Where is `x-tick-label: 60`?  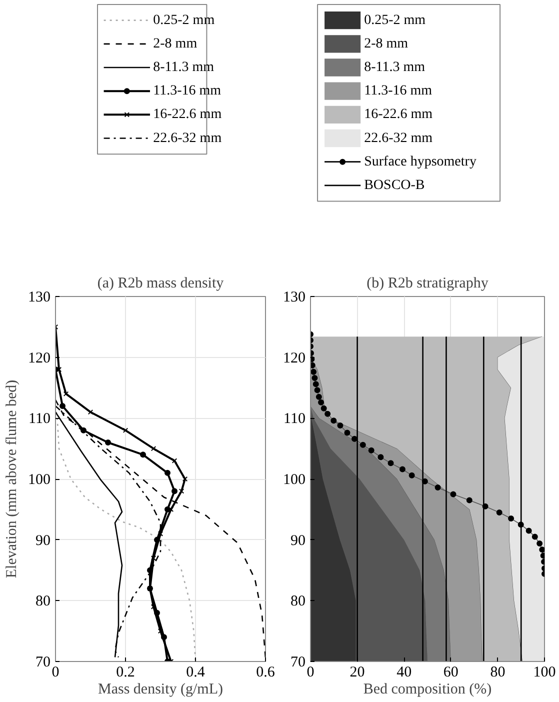 x-tick-label: 60 is located at coordinates (450, 672).